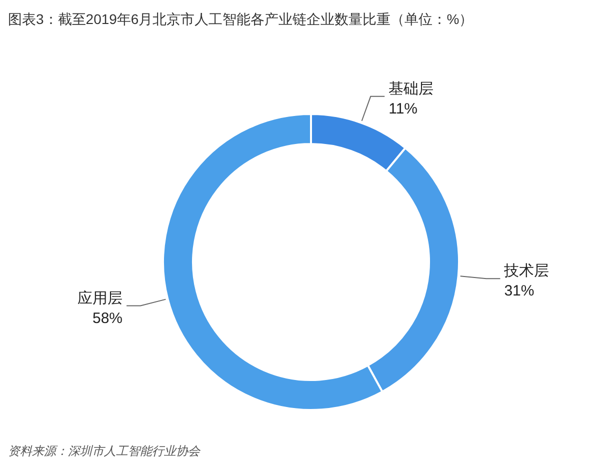 This screenshot has height=467, width=606. Describe the element at coordinates (526, 271) in the screenshot. I see `slice-label: 技术层` at that location.